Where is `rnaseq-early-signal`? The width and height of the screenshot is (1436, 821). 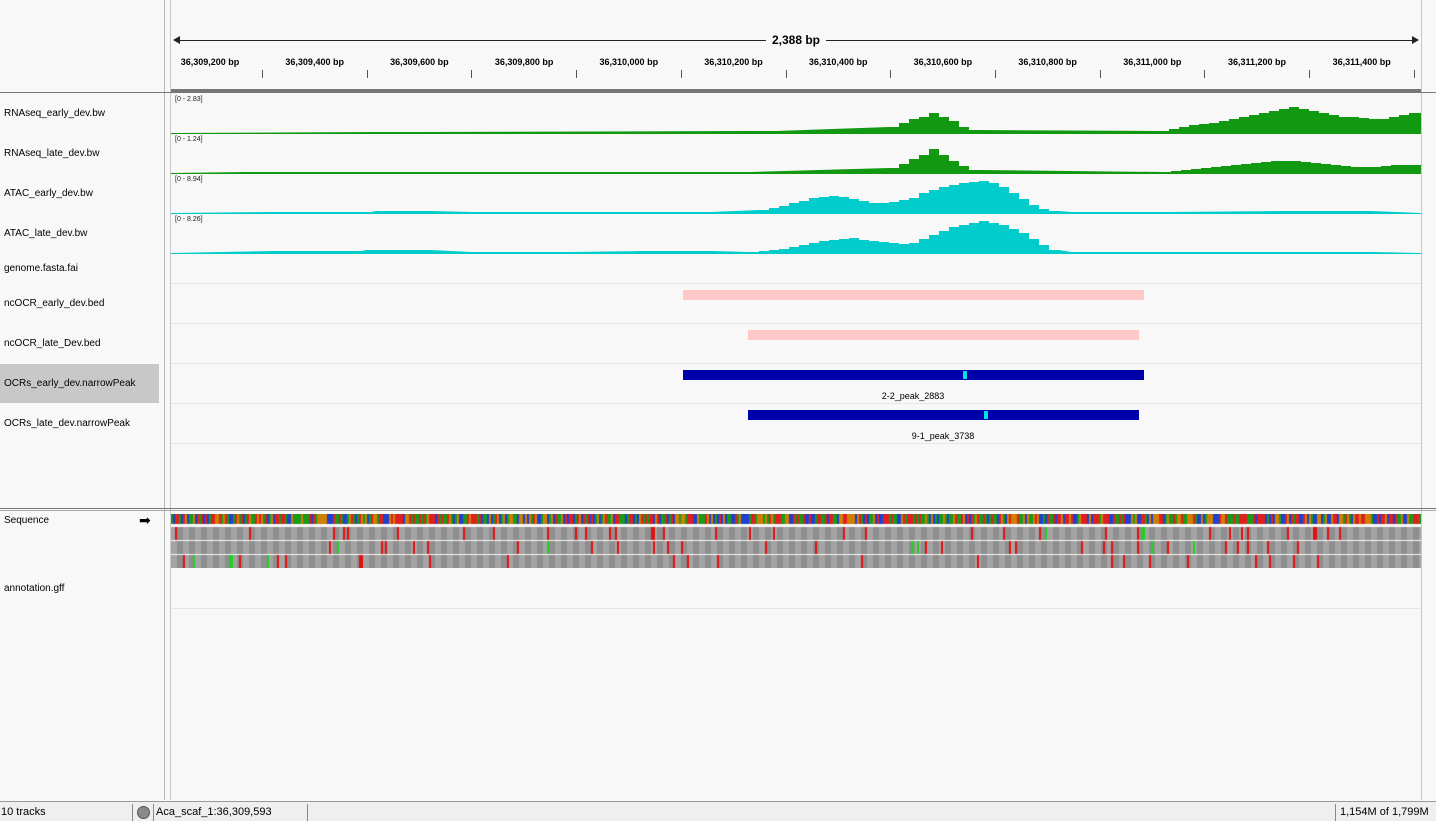 rnaseq-early-signal is located at coordinates (796, 114).